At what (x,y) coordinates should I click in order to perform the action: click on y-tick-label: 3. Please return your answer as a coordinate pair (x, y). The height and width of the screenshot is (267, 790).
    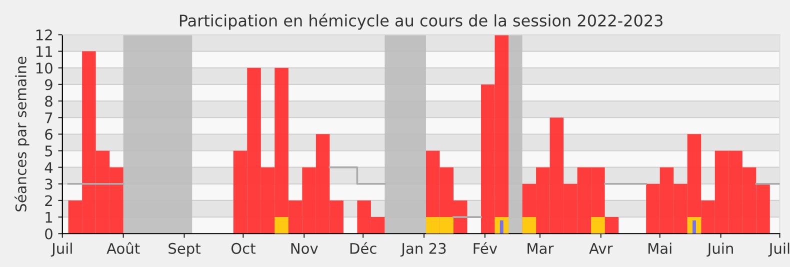
    Looking at the image, I should click on (48, 184).